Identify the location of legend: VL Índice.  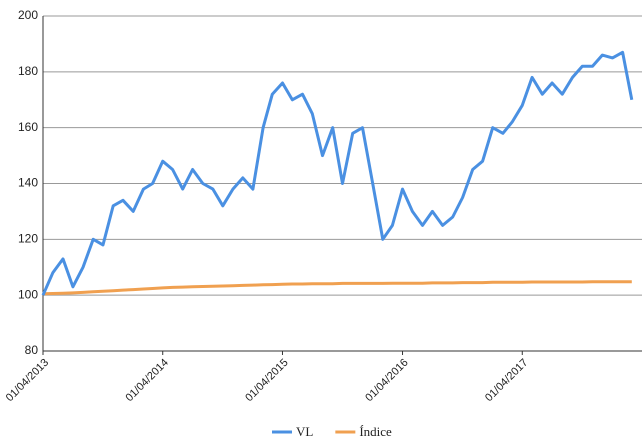
(332, 431).